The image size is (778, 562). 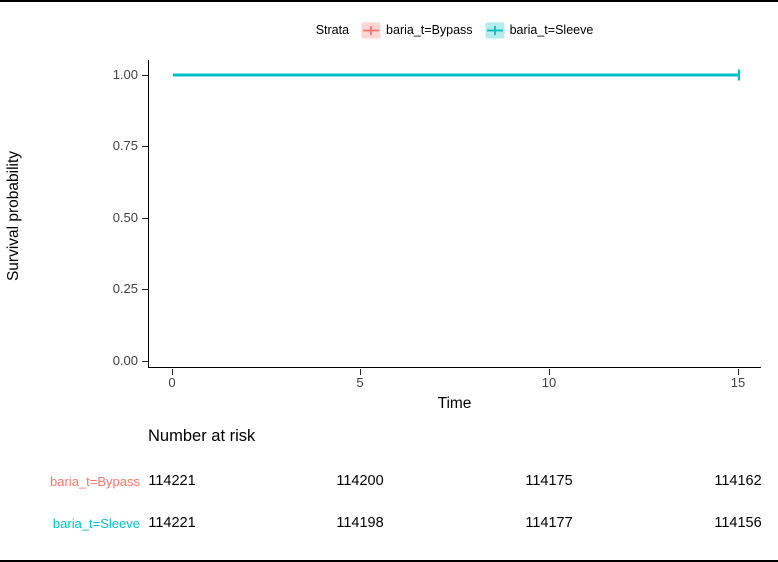 I want to click on risk-row-label-bypass: baria_t=Bypass, so click(x=95, y=481).